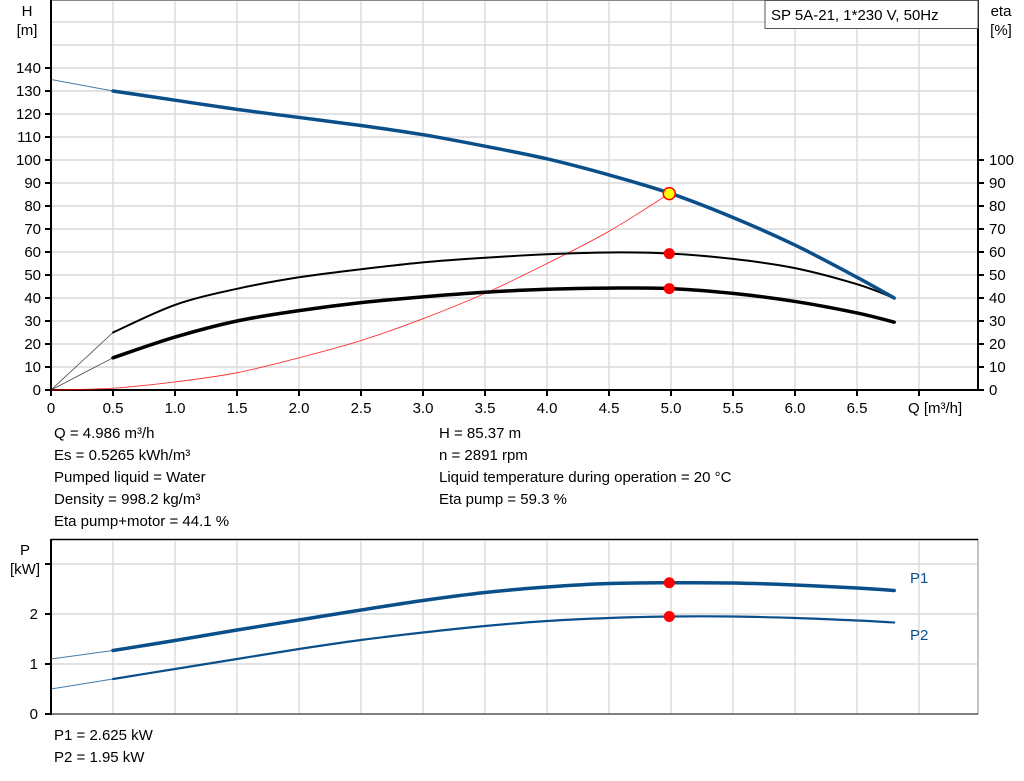  Describe the element at coordinates (1001, 160) in the screenshot. I see `y-right-tick-label: 100` at that location.